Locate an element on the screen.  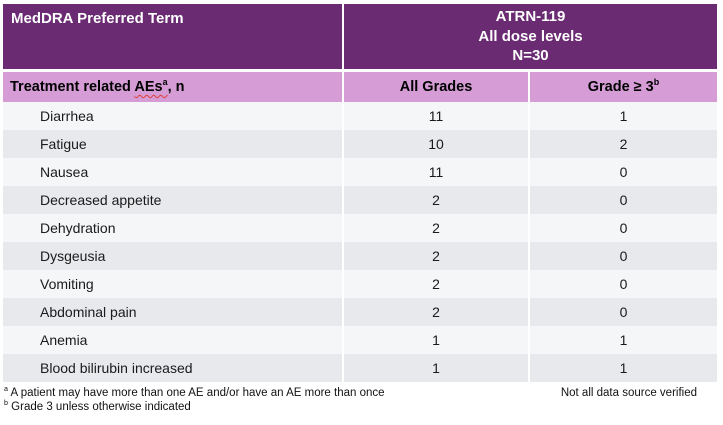
ae-term-cell: Decreased appetite is located at coordinates (172, 200).